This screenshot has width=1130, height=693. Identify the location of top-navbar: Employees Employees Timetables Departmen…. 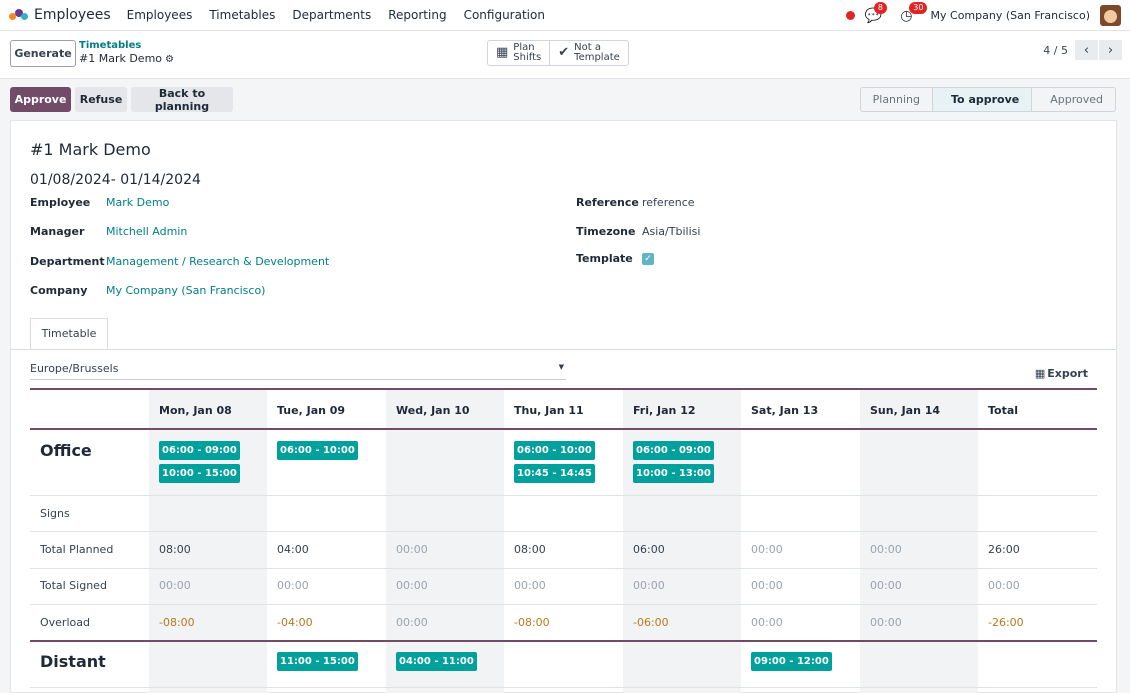
(565, 15).